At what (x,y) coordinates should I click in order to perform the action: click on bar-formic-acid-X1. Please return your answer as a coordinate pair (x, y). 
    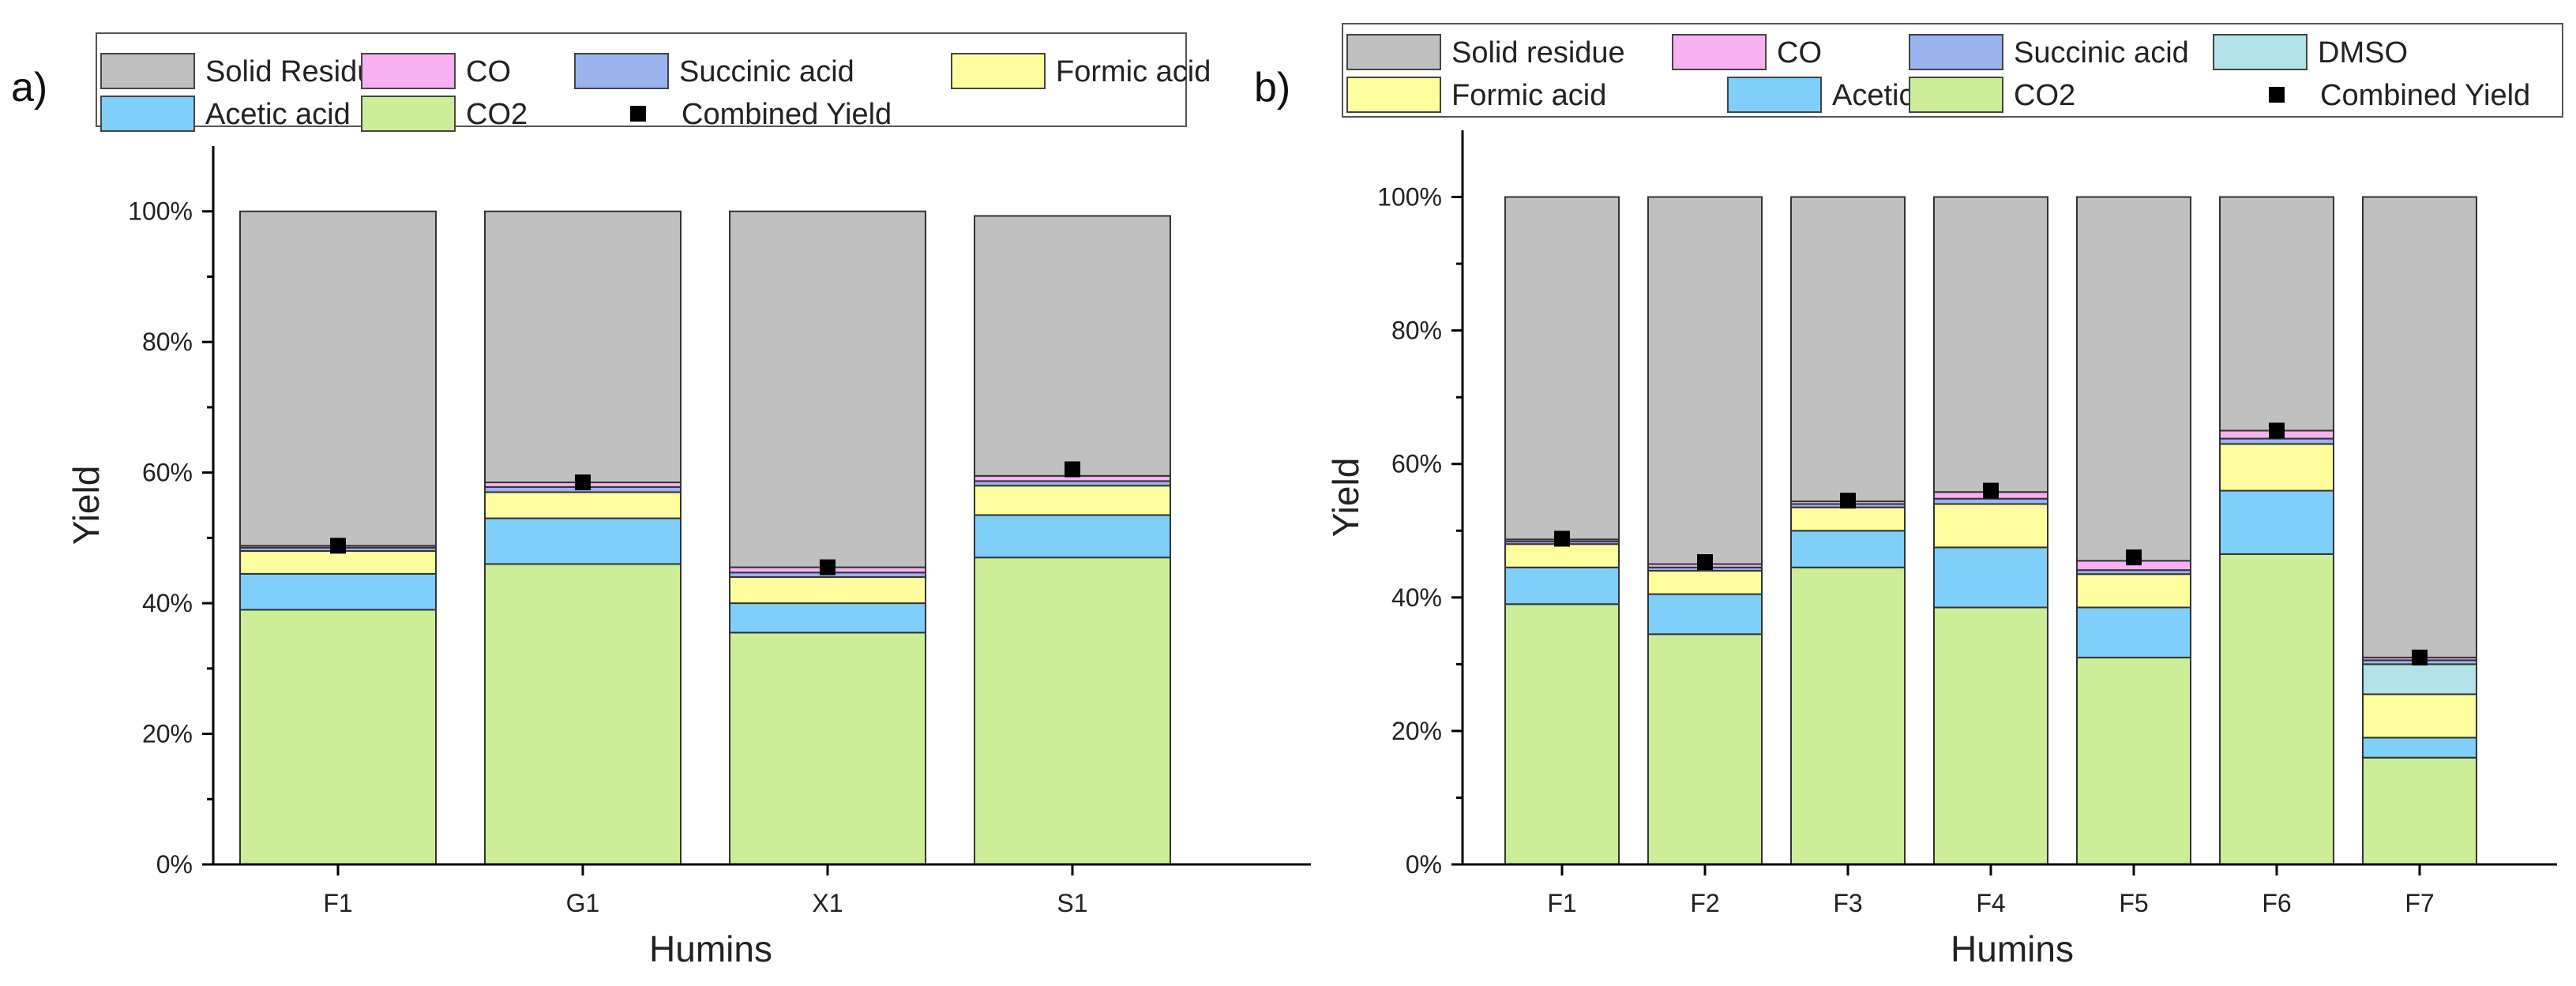
    Looking at the image, I should click on (827, 590).